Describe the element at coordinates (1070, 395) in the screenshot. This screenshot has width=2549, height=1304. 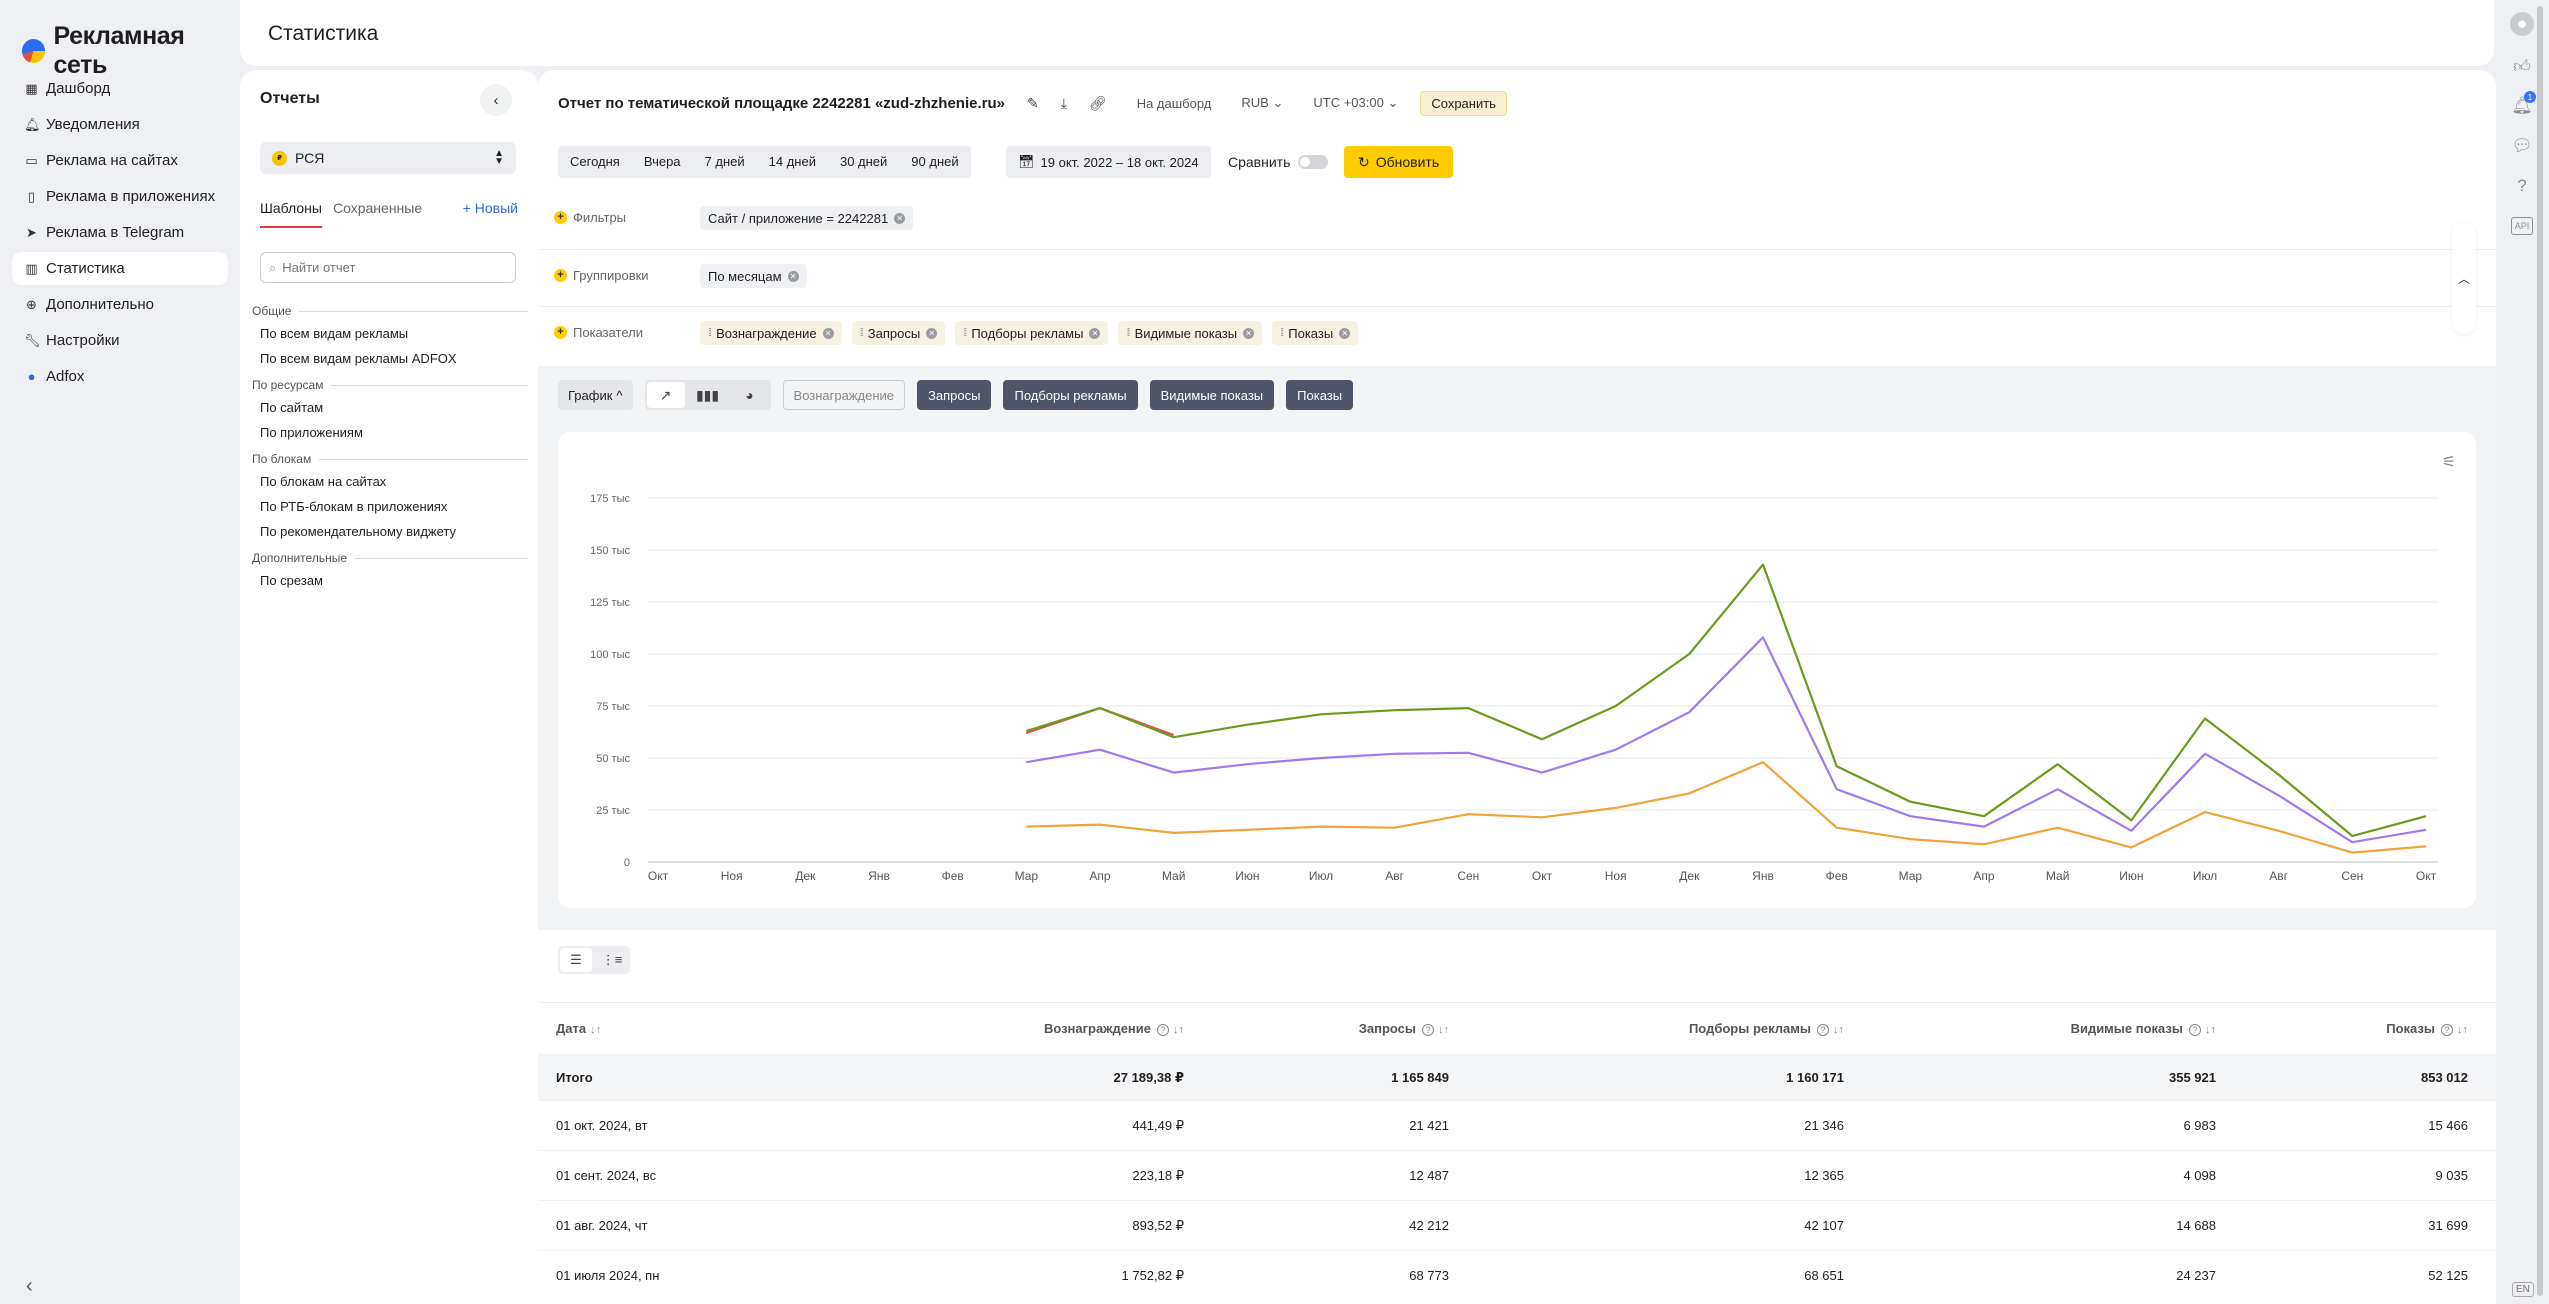
I see `metric-toggle-ad-selections: Подборы рекламы` at that location.